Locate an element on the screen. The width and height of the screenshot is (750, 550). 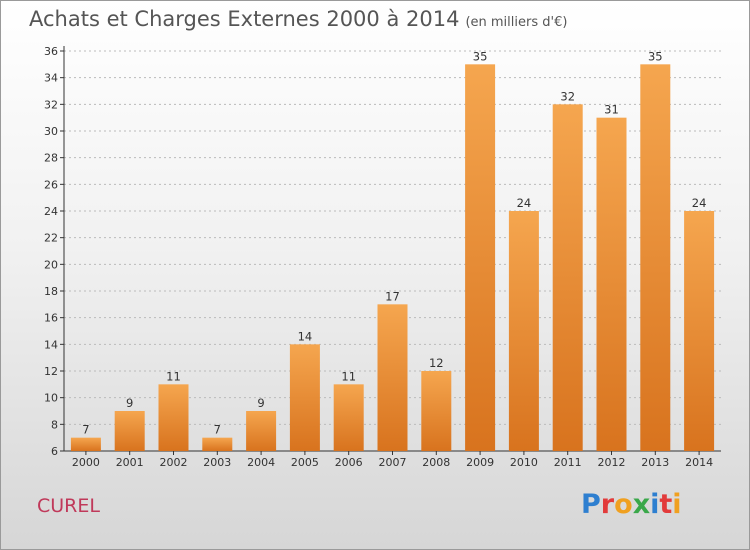
logo-letter: P is located at coordinates (591, 504).